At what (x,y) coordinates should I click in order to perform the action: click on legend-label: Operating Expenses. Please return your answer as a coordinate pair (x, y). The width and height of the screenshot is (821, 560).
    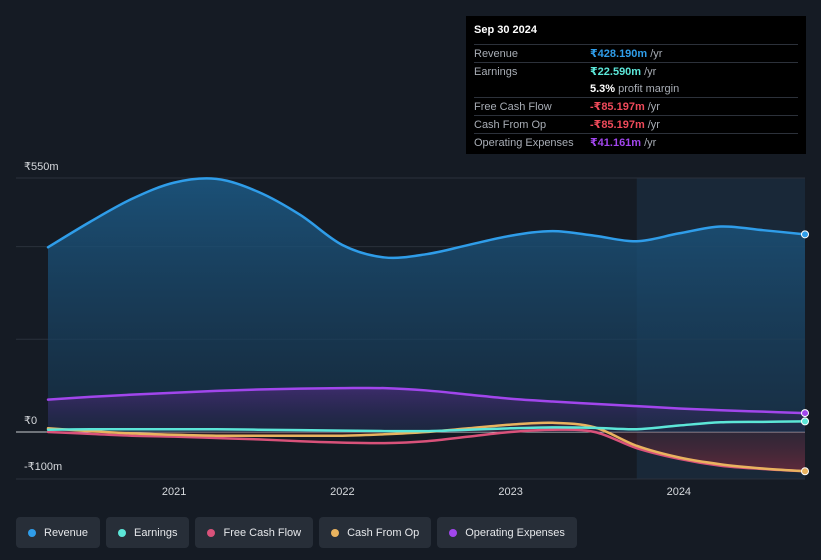
    Looking at the image, I should click on (515, 532).